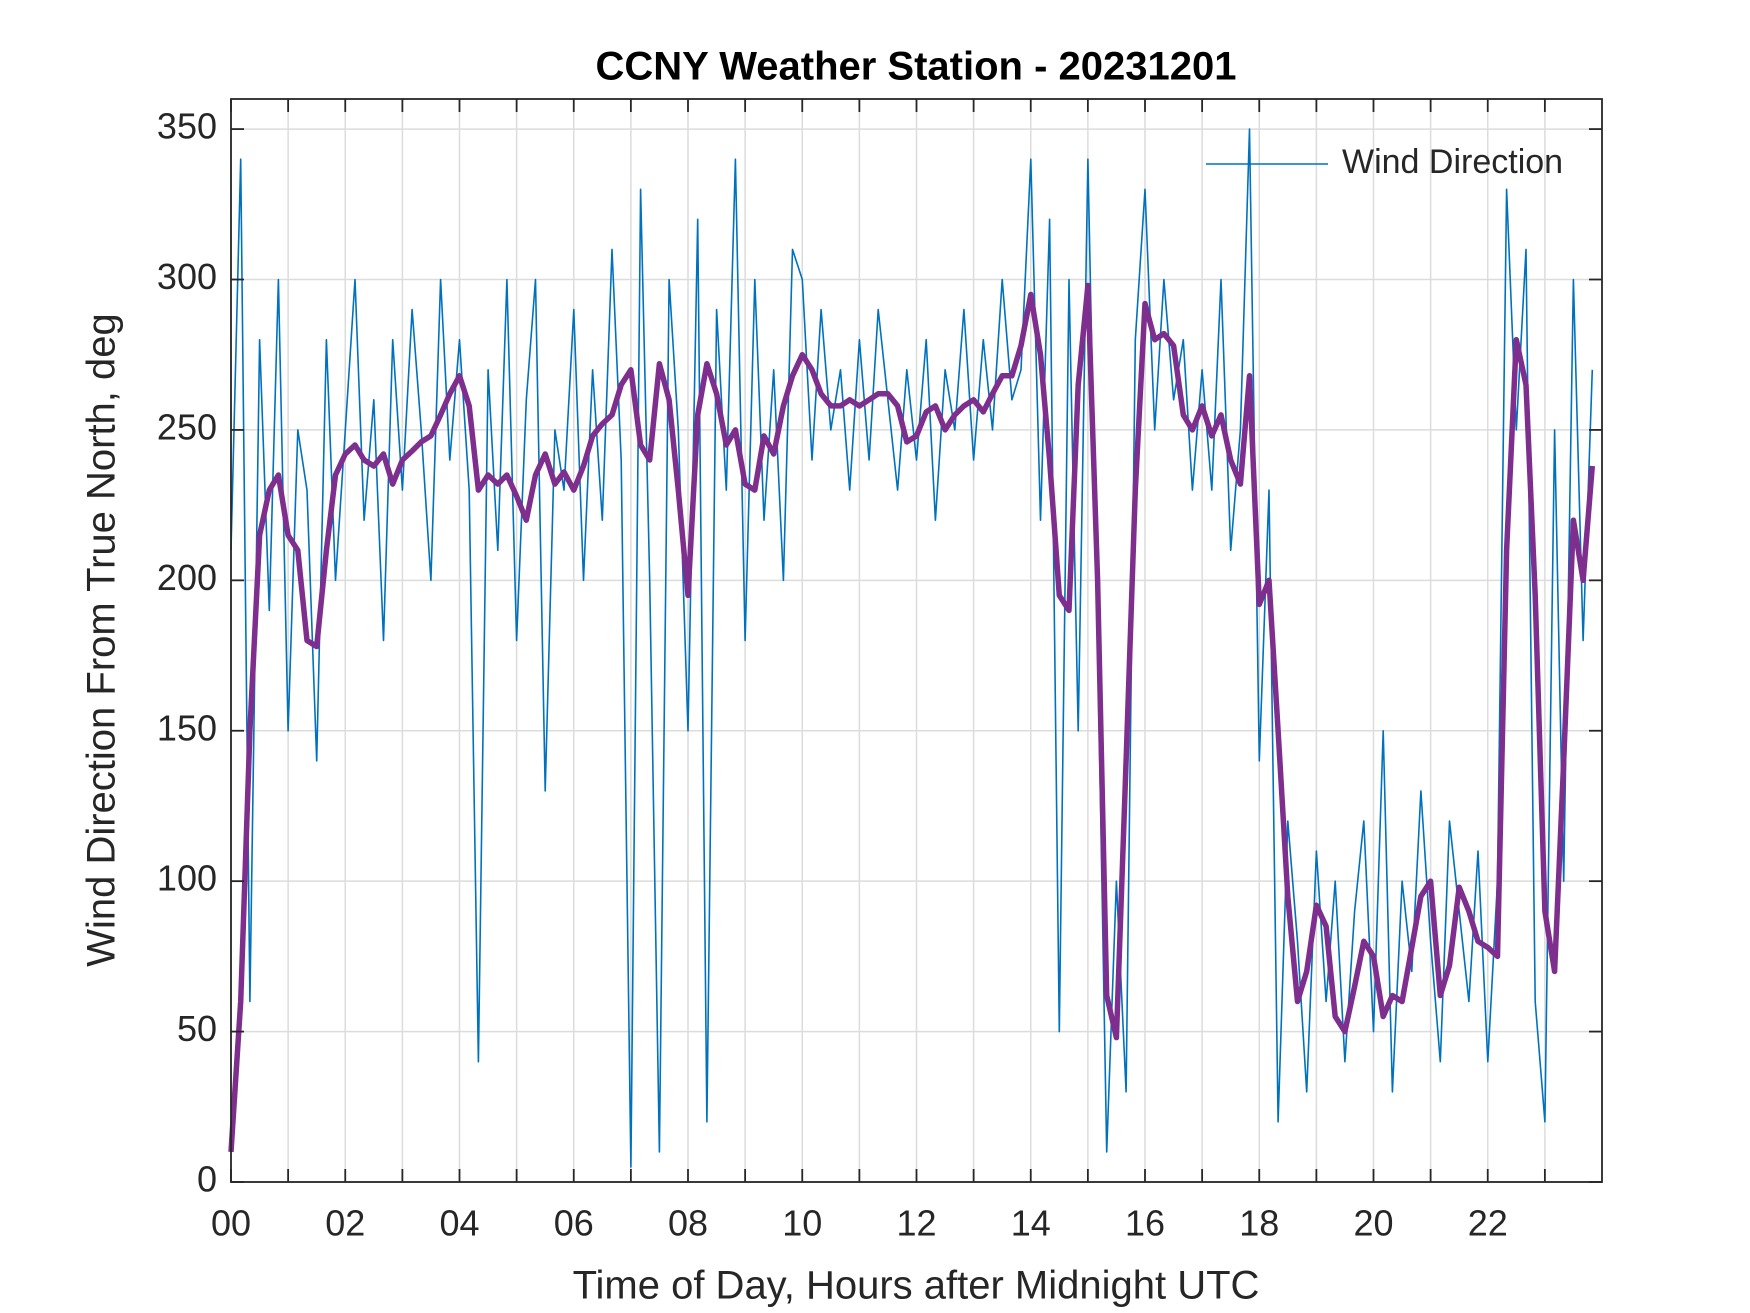 Image resolution: width=1750 pixels, height=1313 pixels. What do you see at coordinates (916, 1286) in the screenshot?
I see `x-axis-label: Time of Day, Hours after Midnight UTC` at bounding box center [916, 1286].